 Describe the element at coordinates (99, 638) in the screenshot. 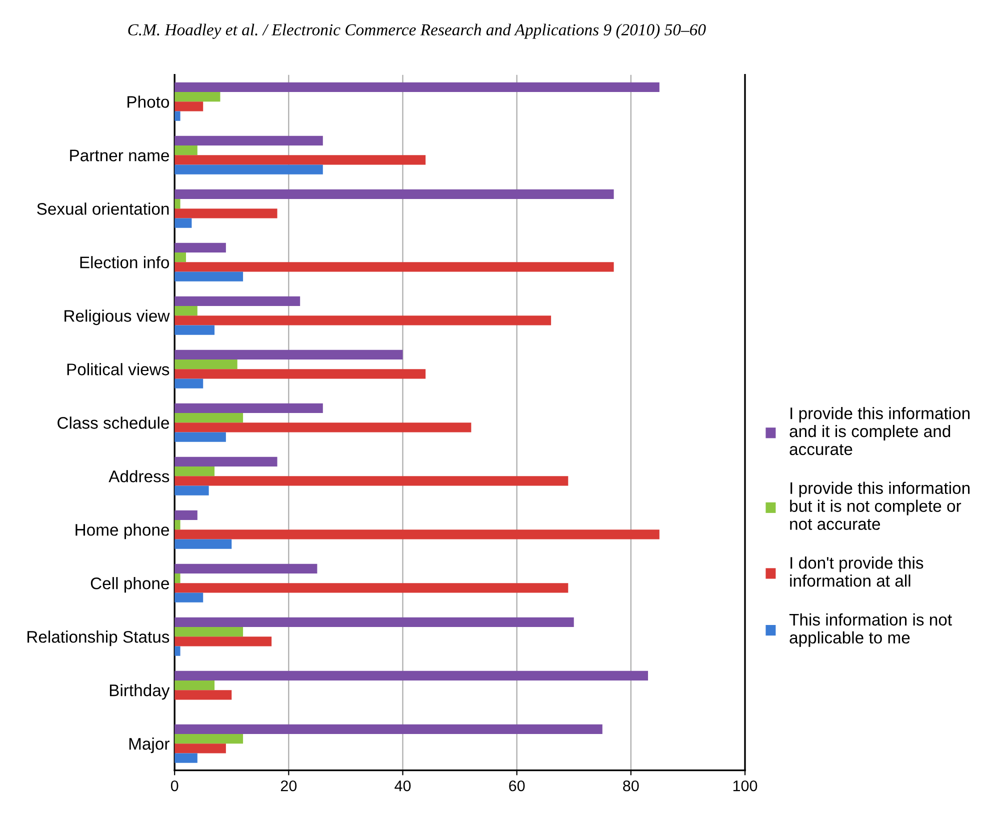

I see `y-tick-label: Relationship Status` at that location.